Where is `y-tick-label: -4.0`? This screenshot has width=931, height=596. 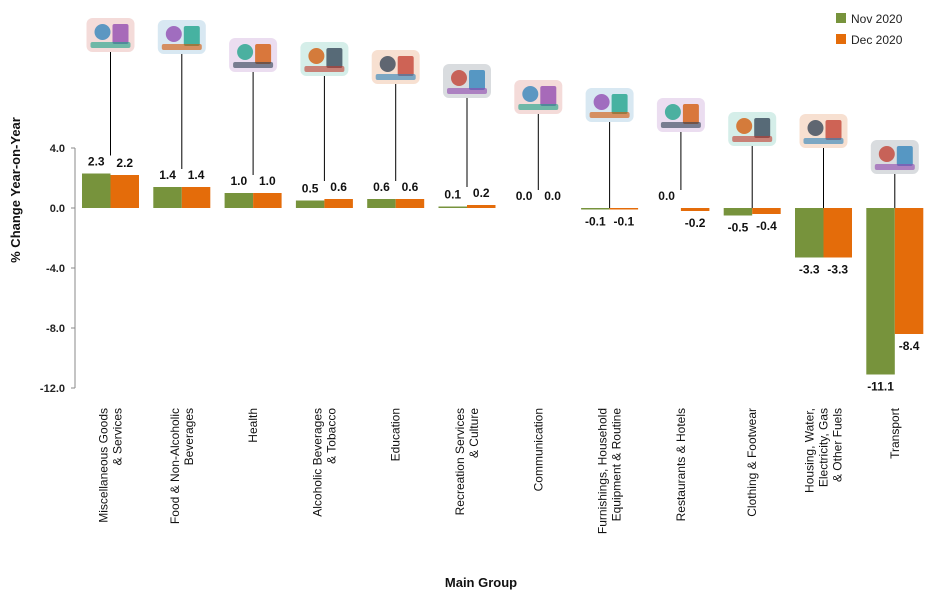
y-tick-label: -4.0 is located at coordinates (55, 269).